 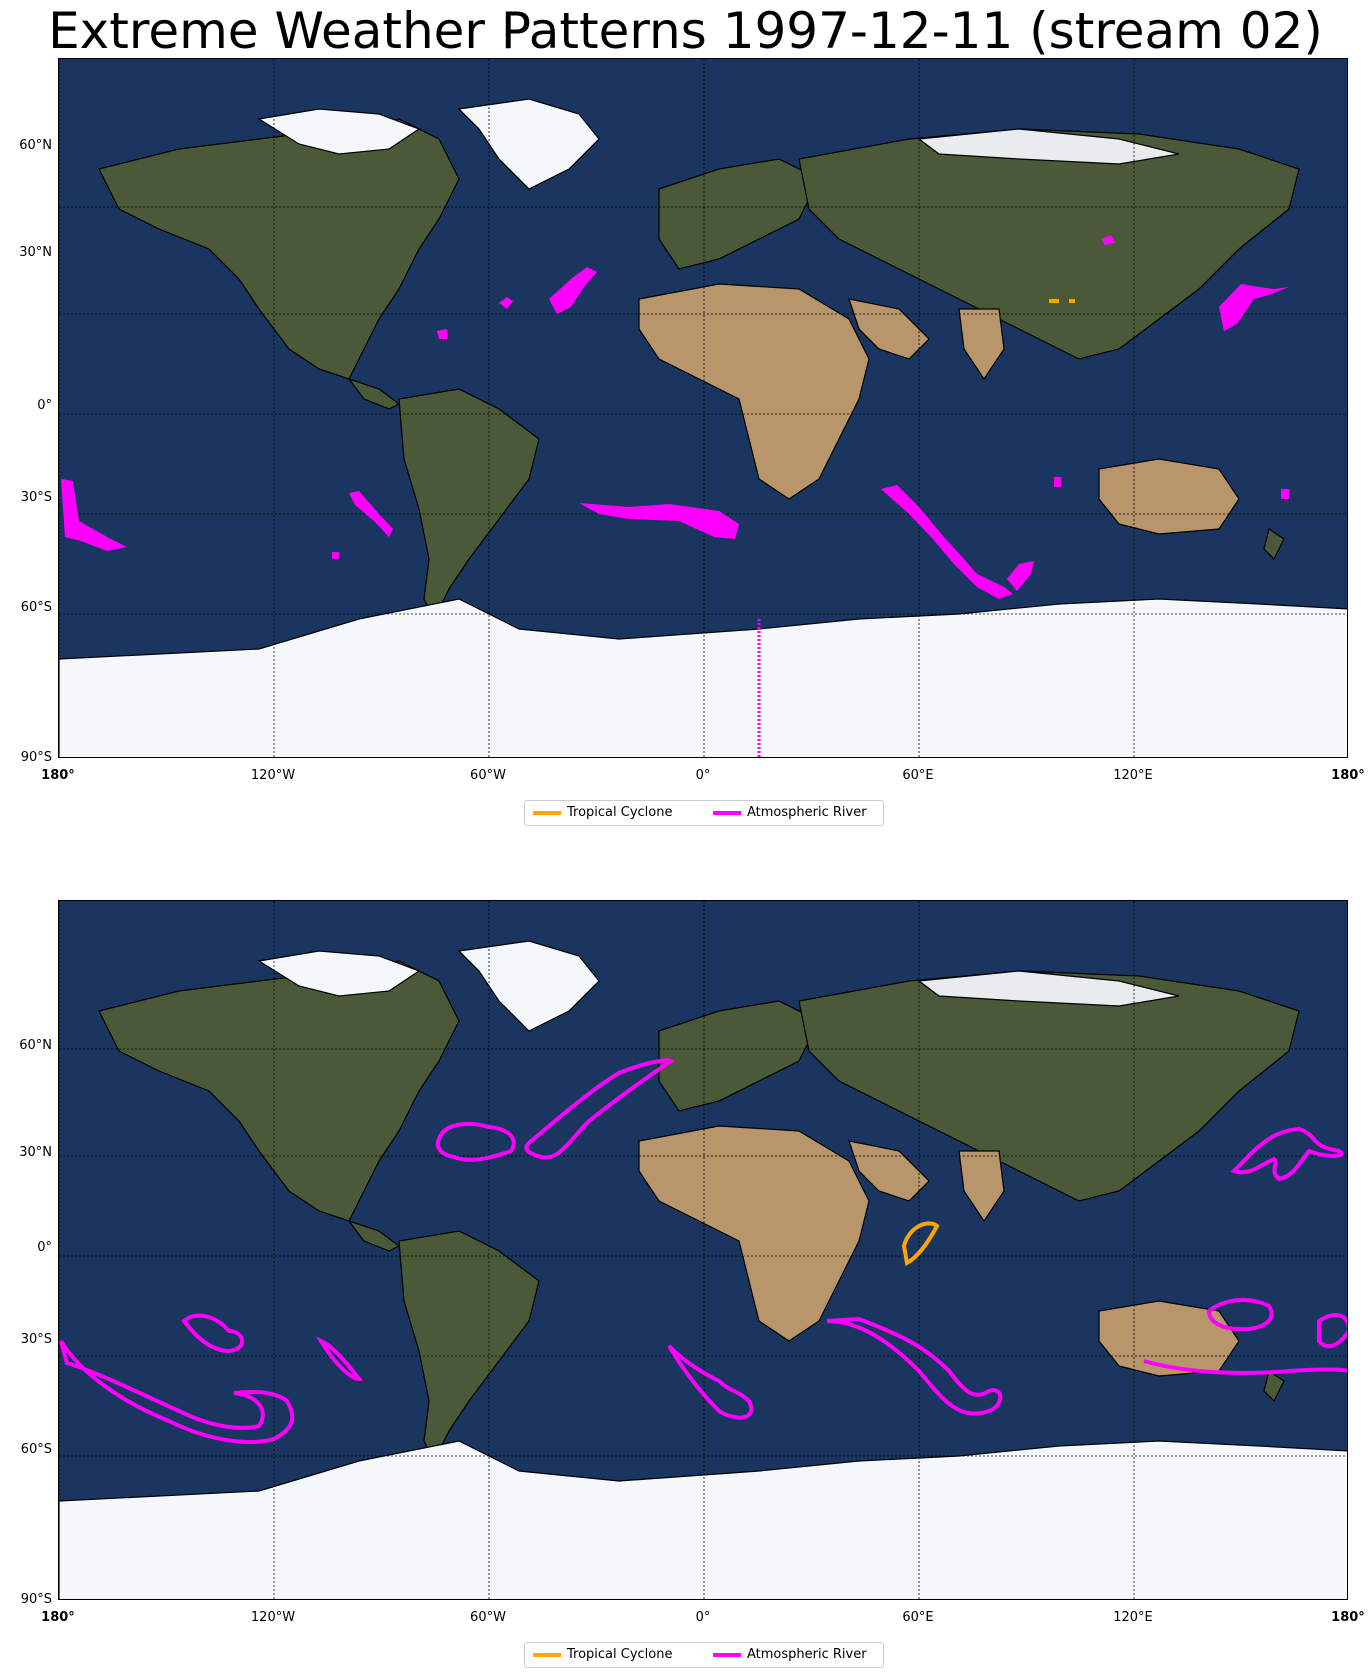 I want to click on legend-top: Tropical Cyclone Atmospheric River, so click(x=704, y=813).